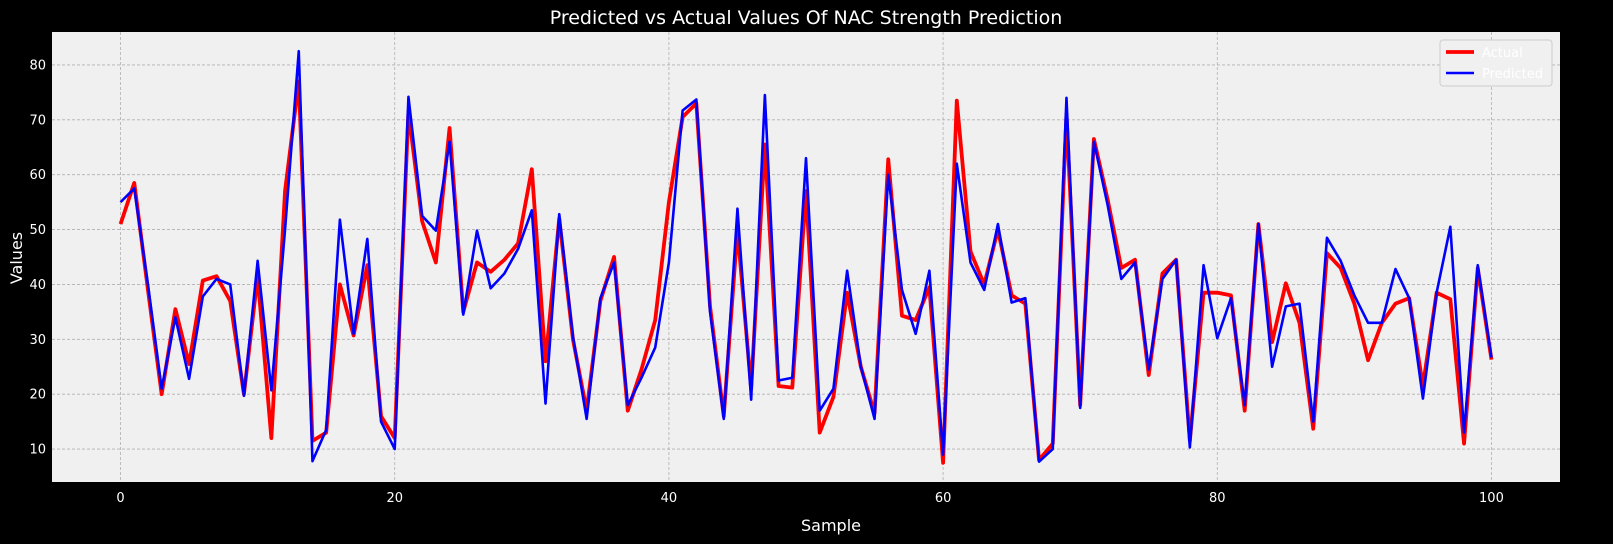 Image resolution: width=1613 pixels, height=544 pixels. What do you see at coordinates (394, 498) in the screenshot?
I see `x-tick-label: 20` at bounding box center [394, 498].